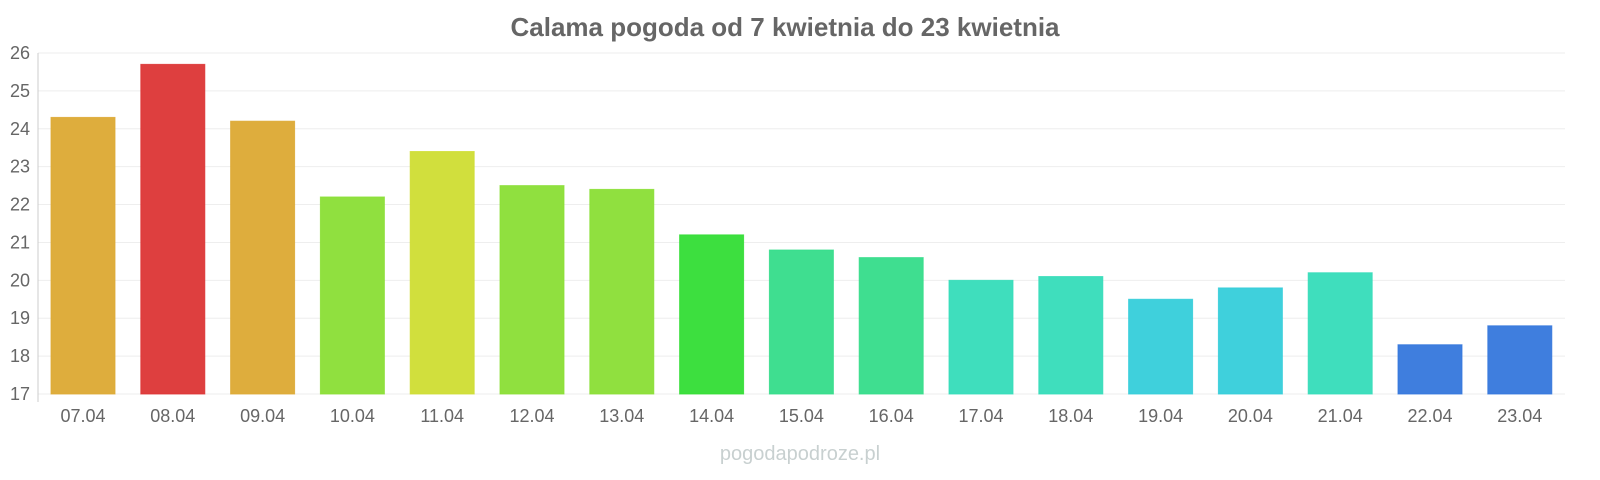  What do you see at coordinates (20, 356) in the screenshot?
I see `y-tick-label: 18` at bounding box center [20, 356].